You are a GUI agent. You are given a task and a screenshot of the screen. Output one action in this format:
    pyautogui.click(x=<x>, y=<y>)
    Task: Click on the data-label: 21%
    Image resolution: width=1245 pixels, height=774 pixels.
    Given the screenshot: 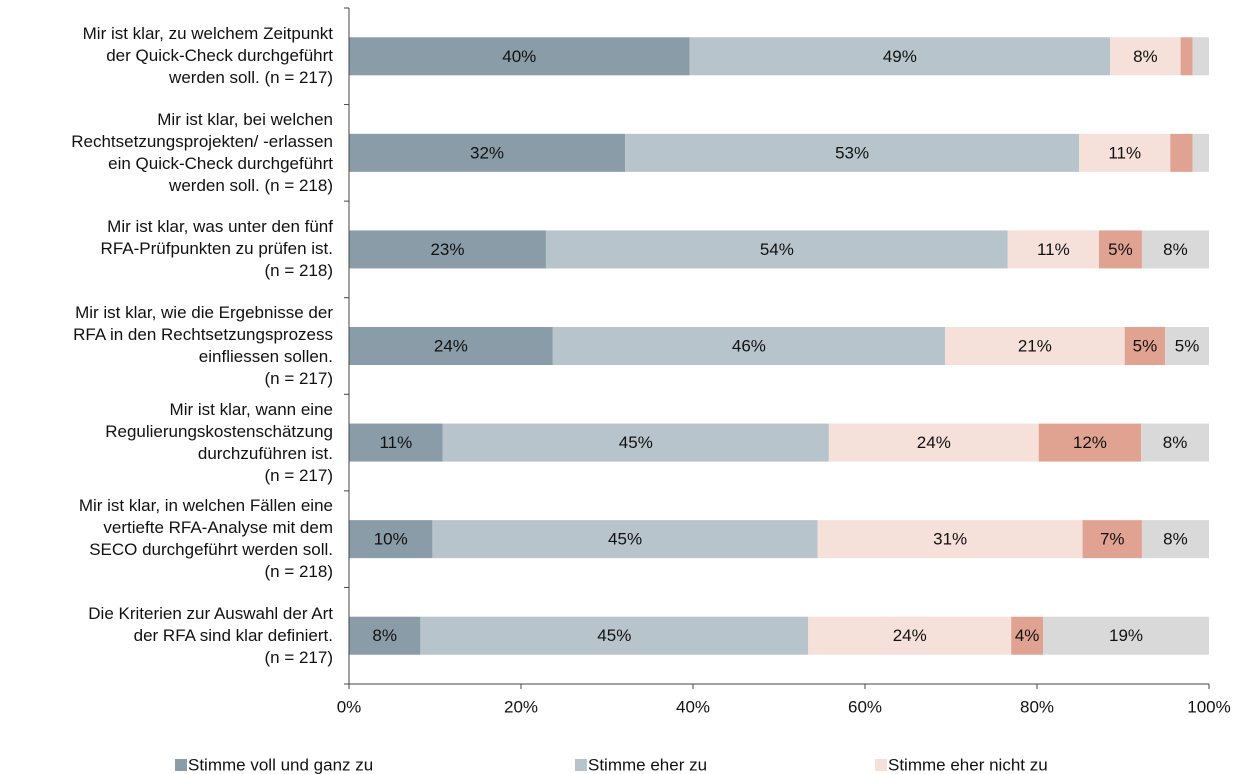 What is the action you would take?
    pyautogui.click(x=1035, y=345)
    